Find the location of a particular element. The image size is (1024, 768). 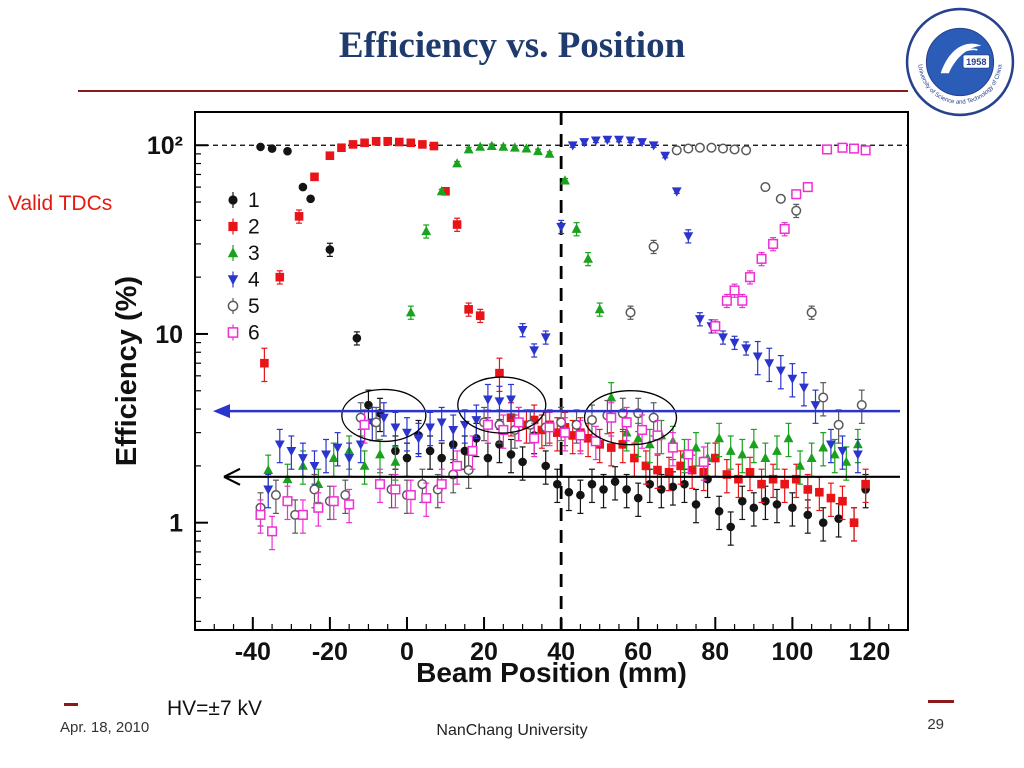

svg-text: 2 is located at coordinates (254, 227).